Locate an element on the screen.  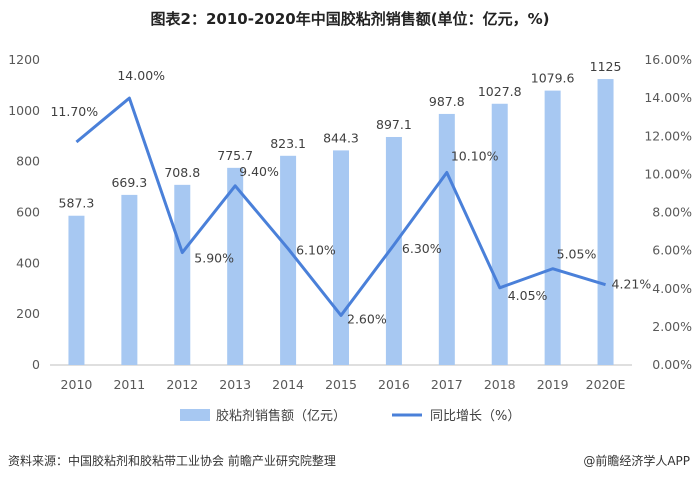
bar-value-label: 844.3 is located at coordinates (341, 137).